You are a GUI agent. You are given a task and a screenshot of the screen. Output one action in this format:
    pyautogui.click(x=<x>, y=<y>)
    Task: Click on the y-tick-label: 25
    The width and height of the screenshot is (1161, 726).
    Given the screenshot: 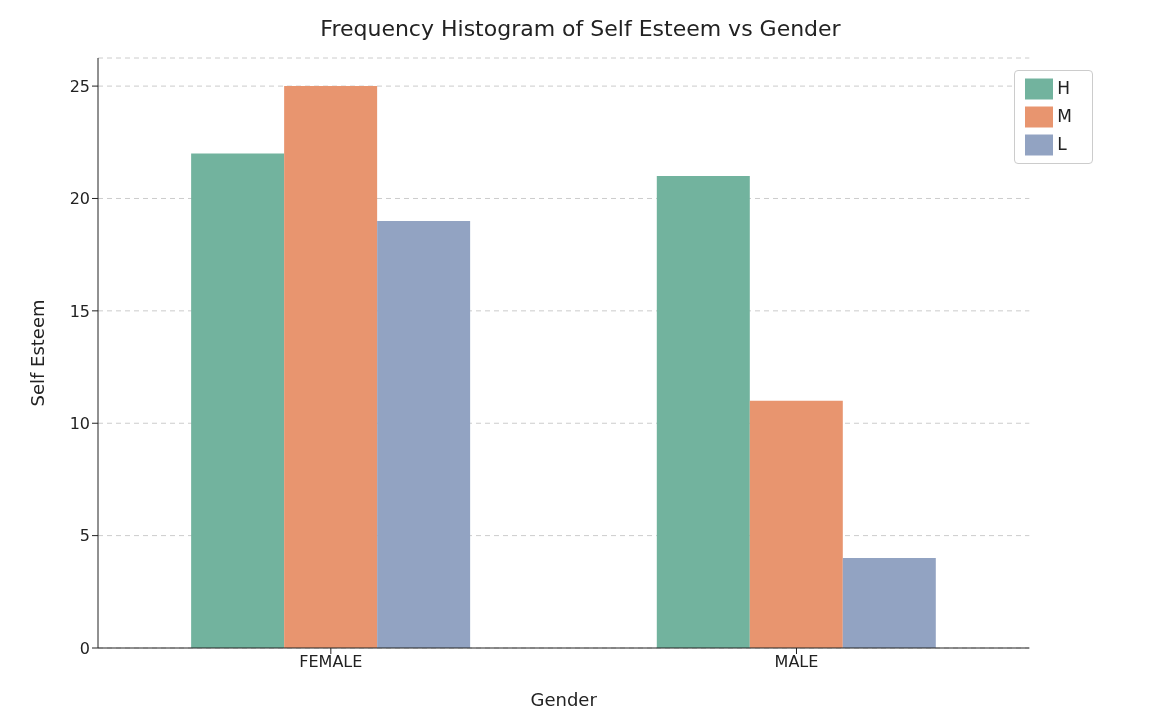 What is the action you would take?
    pyautogui.click(x=79, y=86)
    